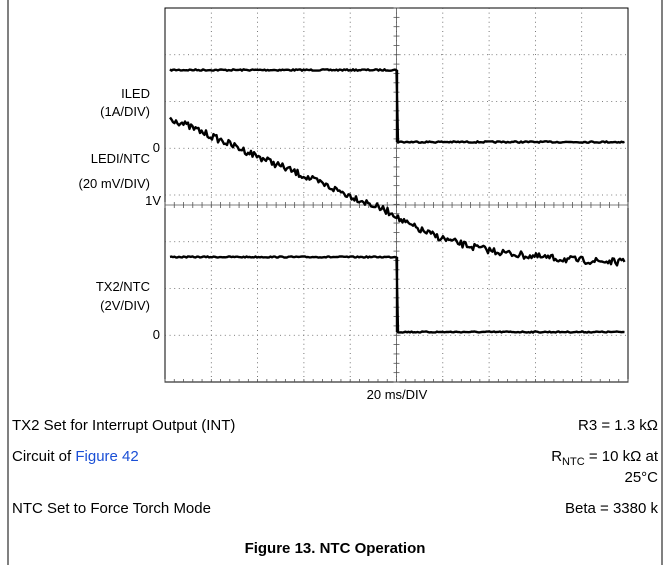 The width and height of the screenshot is (671, 565). I want to click on x-scale: 20 ms/DIV, so click(397, 394).